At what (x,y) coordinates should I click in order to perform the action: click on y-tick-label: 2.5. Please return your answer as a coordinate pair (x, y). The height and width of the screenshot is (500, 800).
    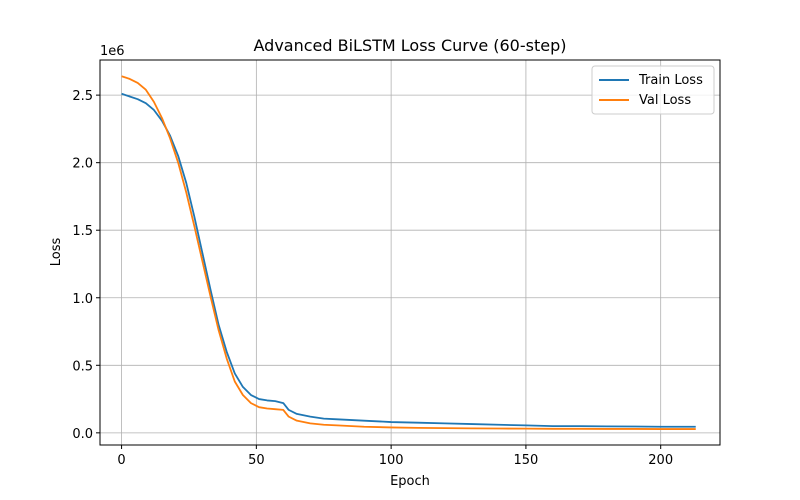
    Looking at the image, I should click on (82, 96).